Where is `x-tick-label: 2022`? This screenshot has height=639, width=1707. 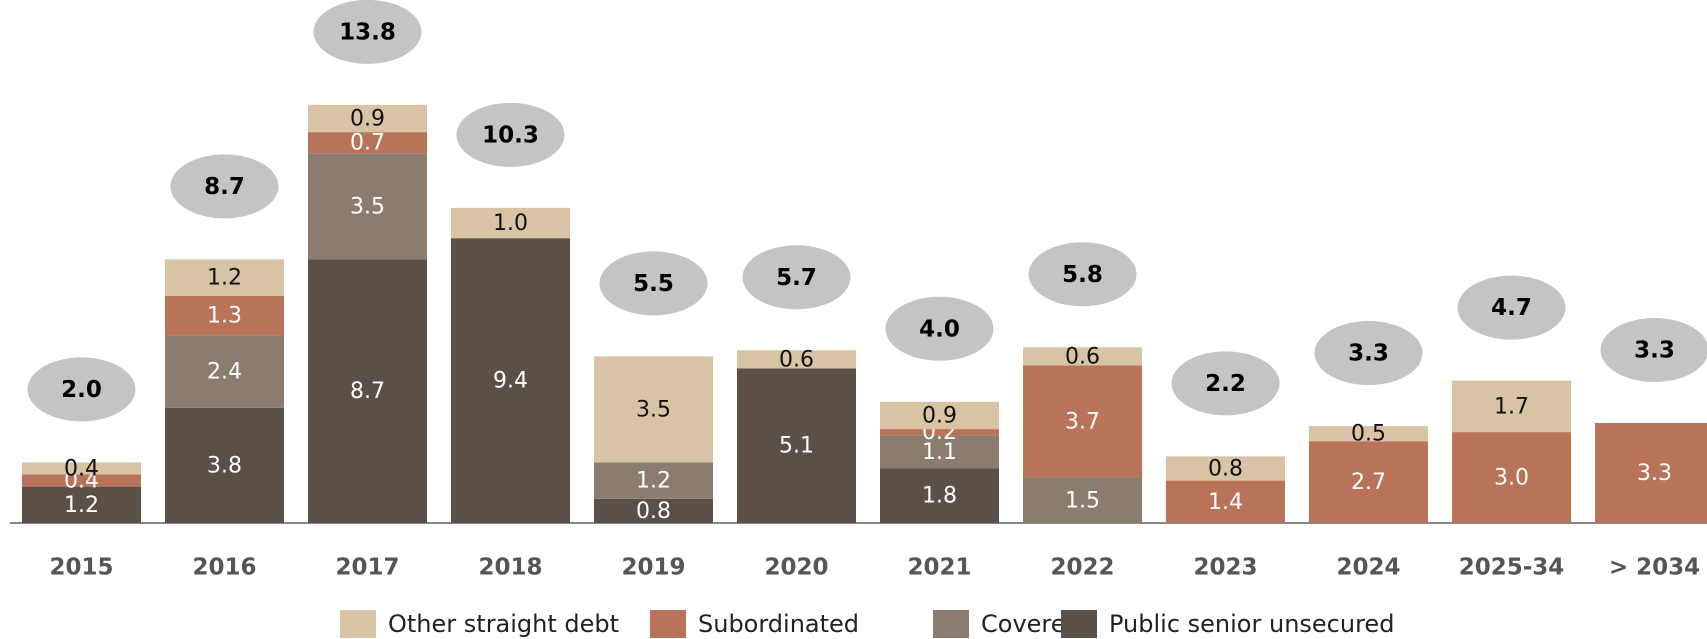 x-tick-label: 2022 is located at coordinates (1082, 568).